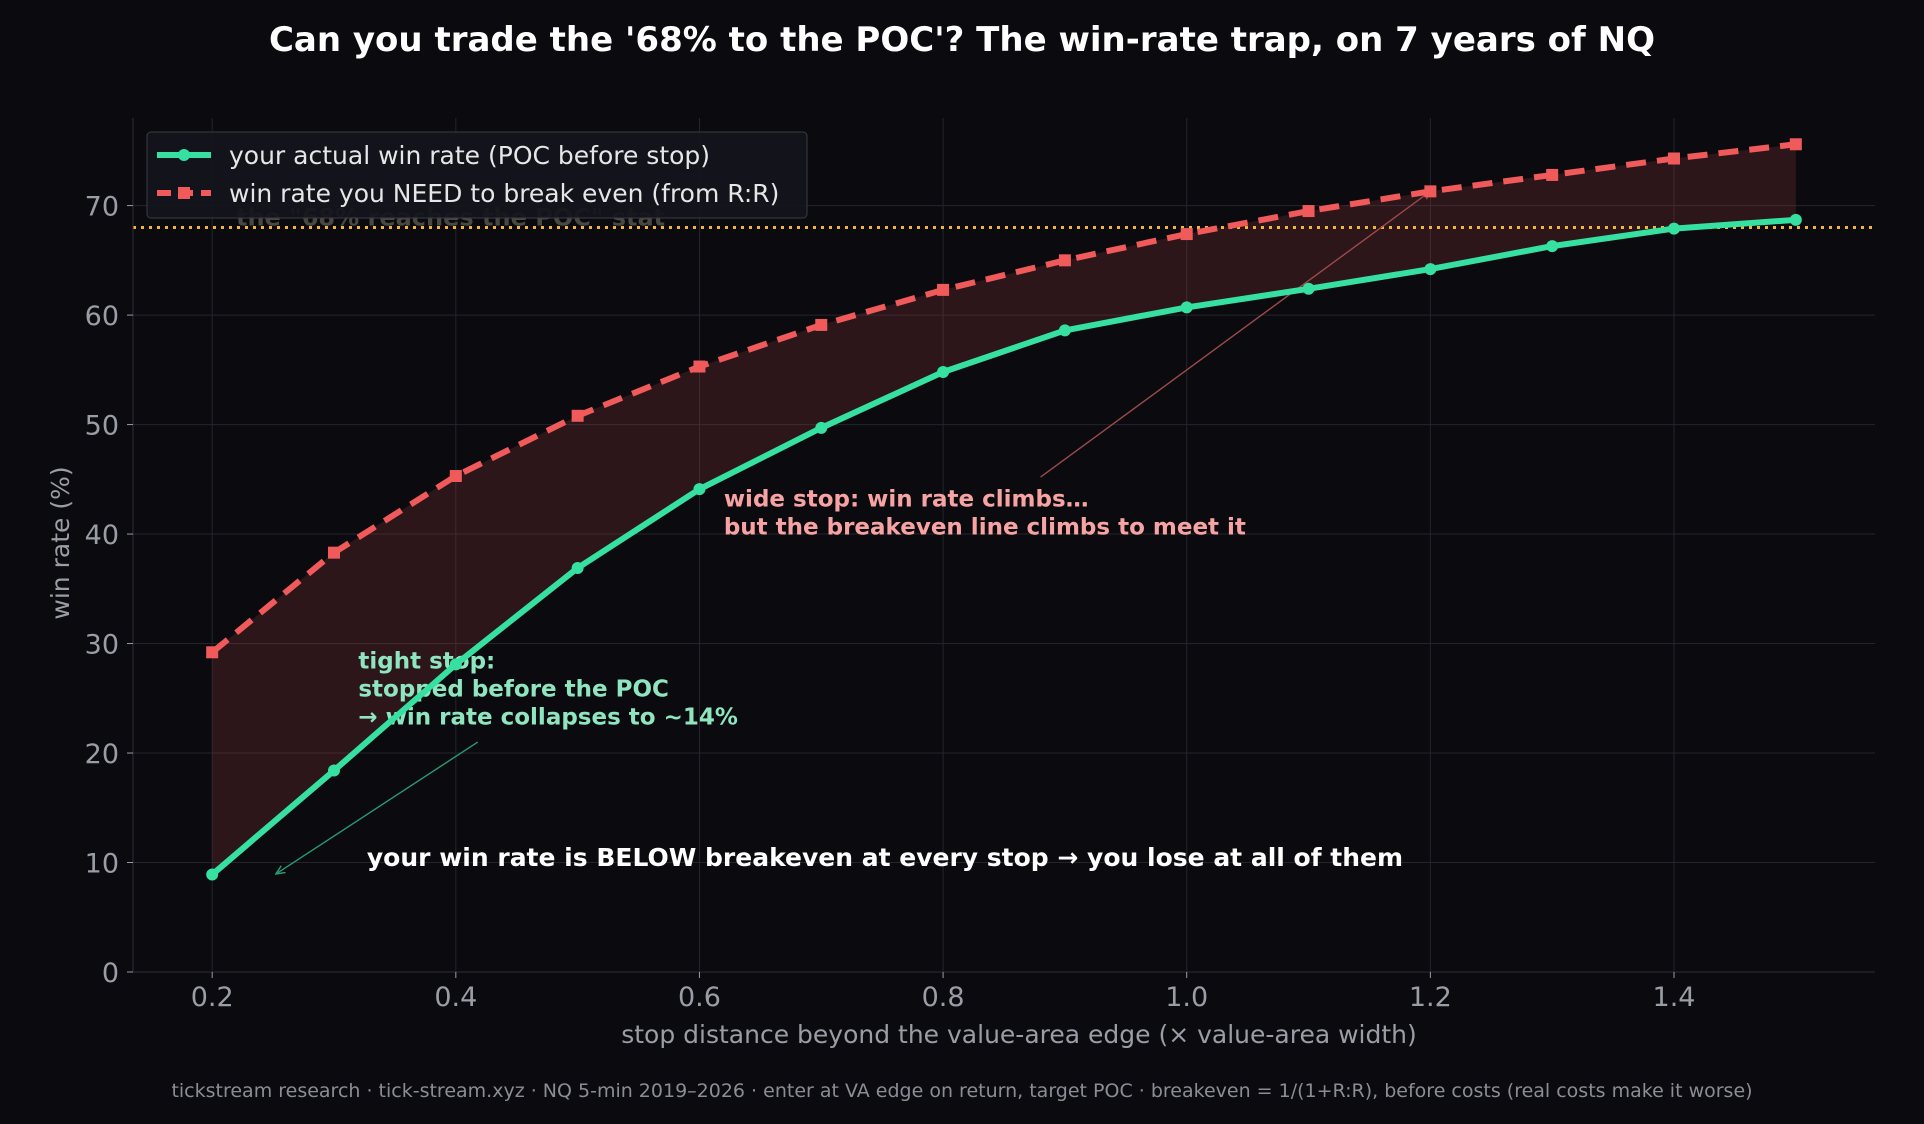 Image resolution: width=1924 pixels, height=1124 pixels. What do you see at coordinates (102, 535) in the screenshot?
I see `y-tick-label: 40` at bounding box center [102, 535].